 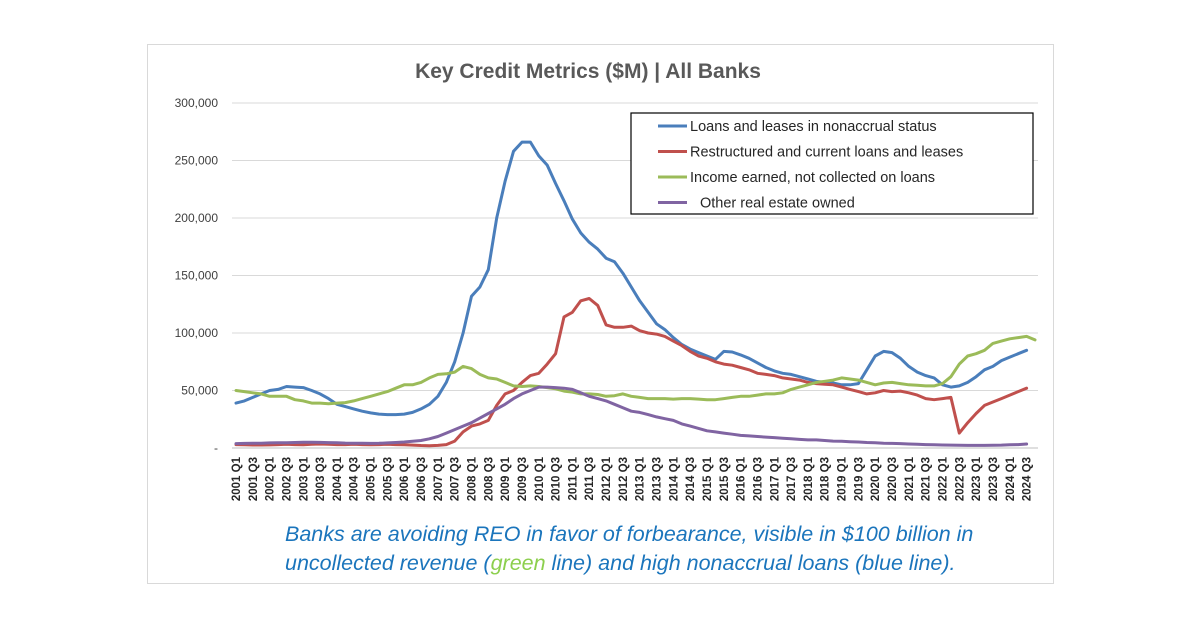 I want to click on x-tick-label: 2019 Q3, so click(x=859, y=479).